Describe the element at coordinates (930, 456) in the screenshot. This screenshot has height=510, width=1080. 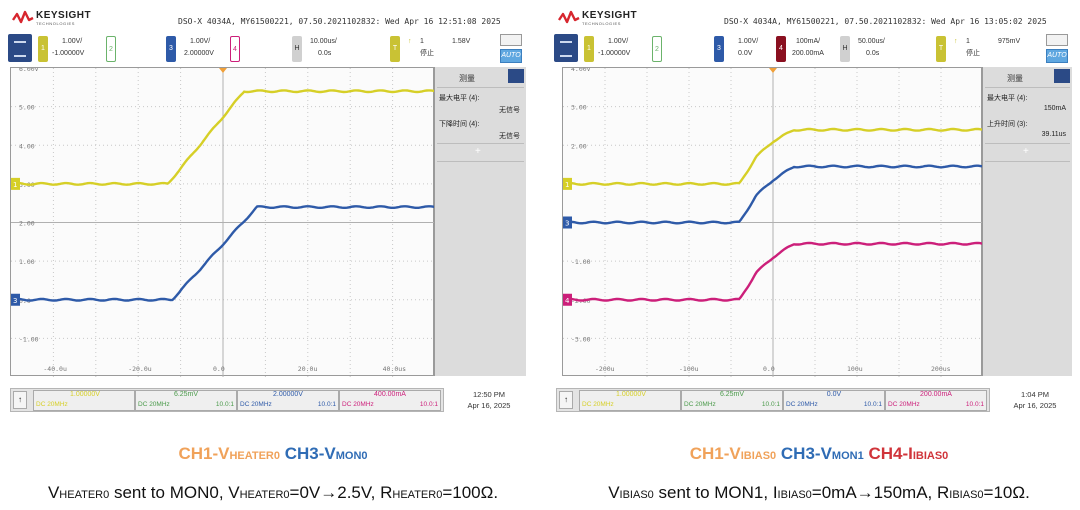
I see `caption-ch4-sub: IBIAS0` at that location.